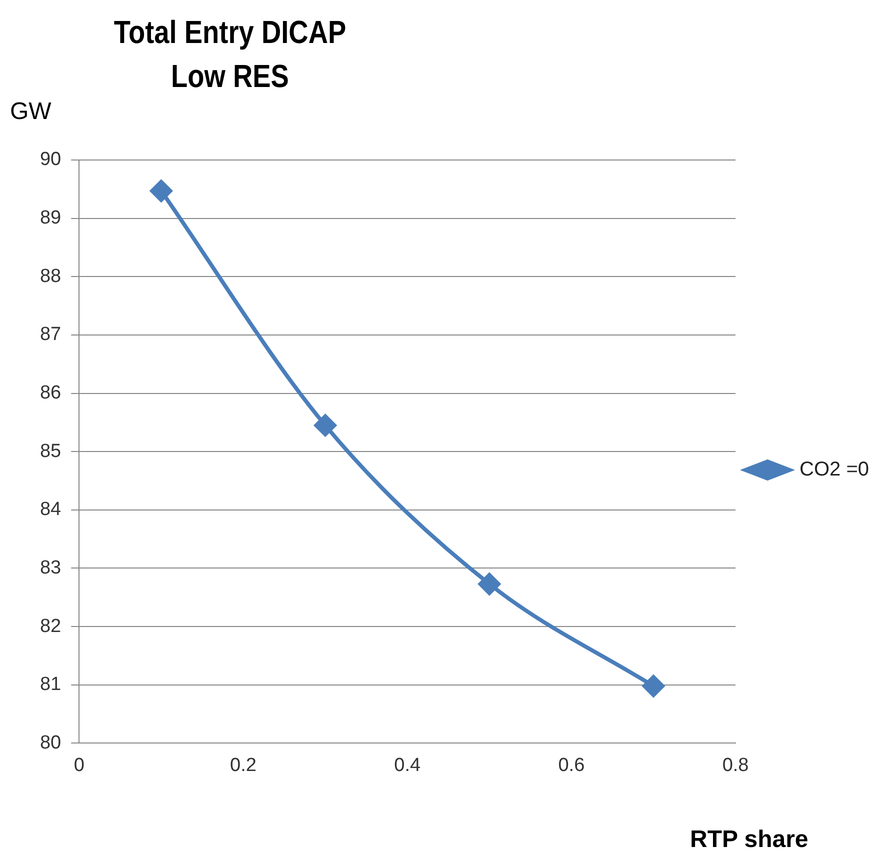  Describe the element at coordinates (834, 469) in the screenshot. I see `legend-label: CO2 =0` at that location.